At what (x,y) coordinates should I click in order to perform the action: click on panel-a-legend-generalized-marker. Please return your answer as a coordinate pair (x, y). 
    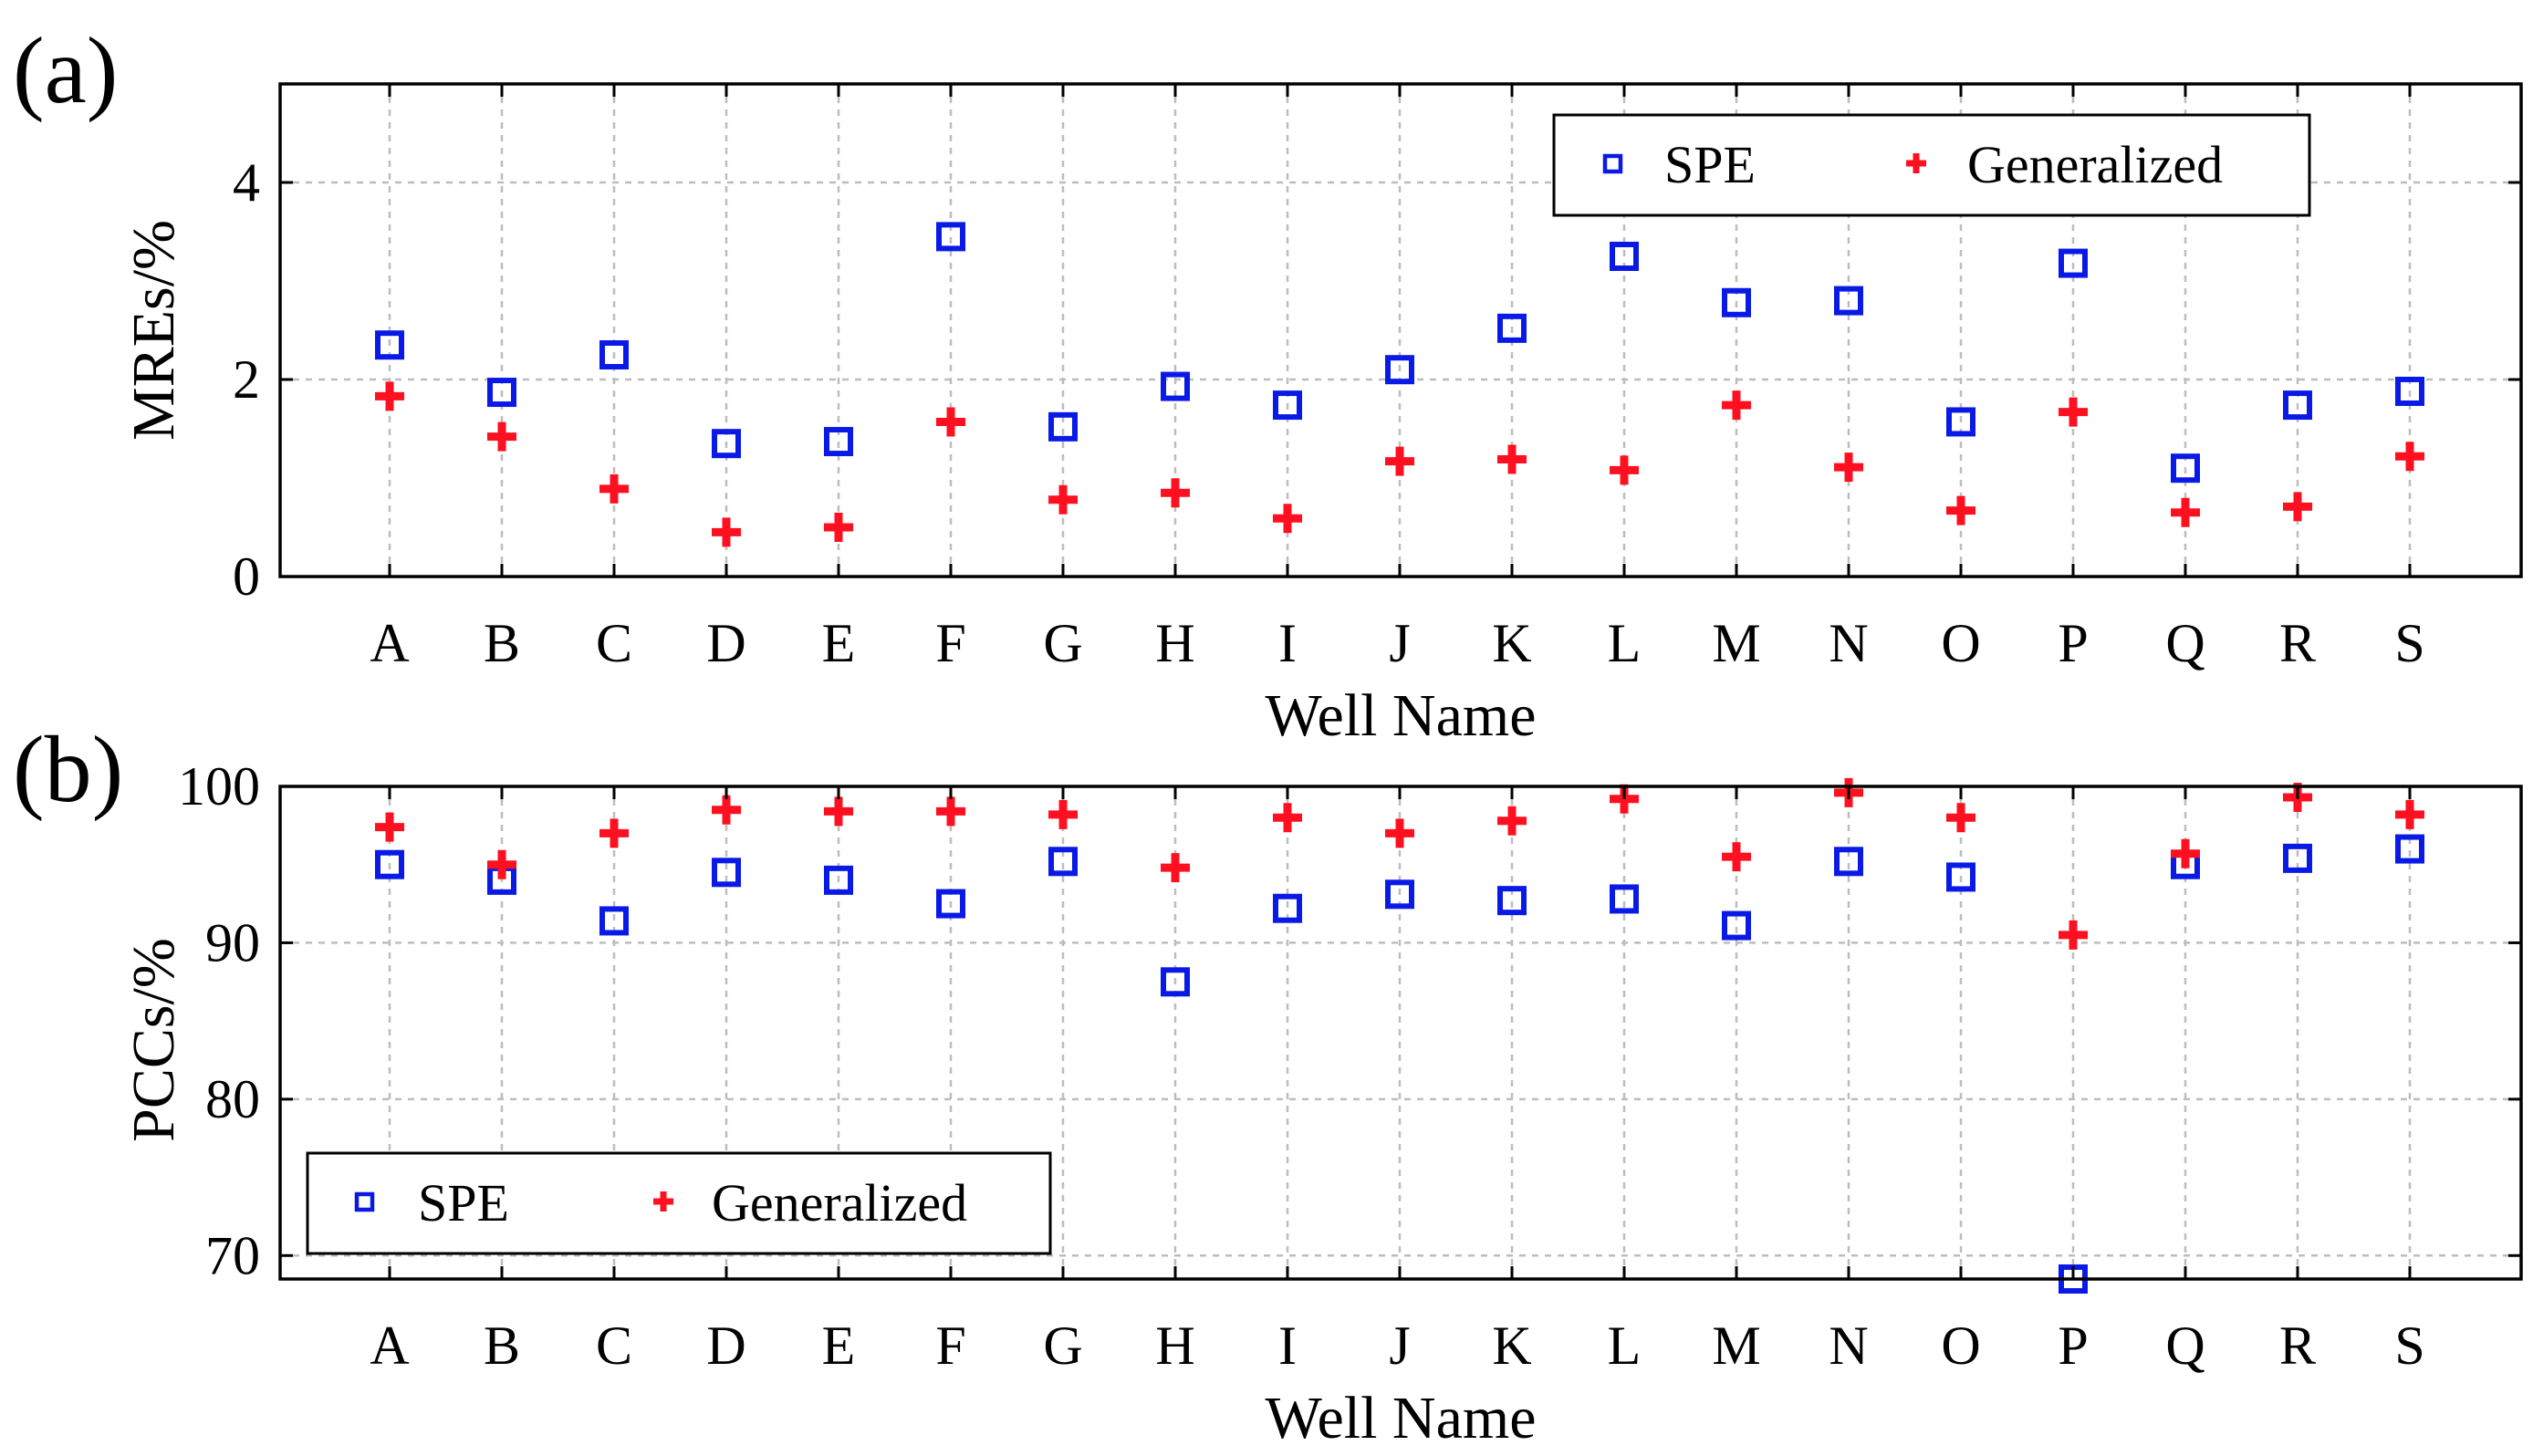
    Looking at the image, I should click on (1916, 163).